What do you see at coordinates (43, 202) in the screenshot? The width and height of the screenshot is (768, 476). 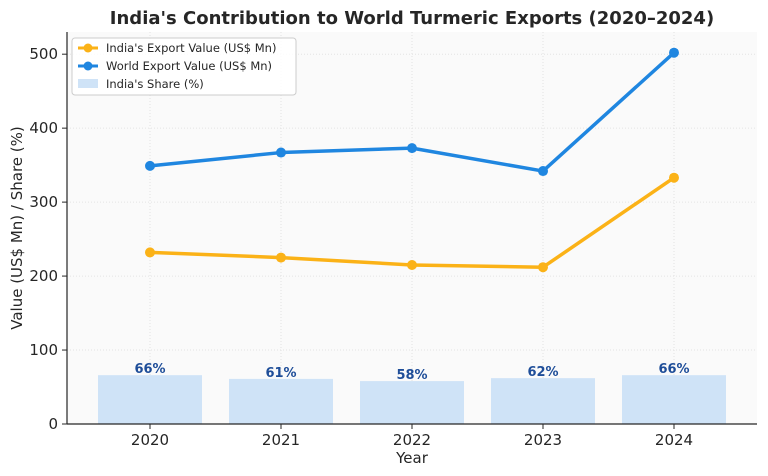 I see `y-tick-label: 300` at bounding box center [43, 202].